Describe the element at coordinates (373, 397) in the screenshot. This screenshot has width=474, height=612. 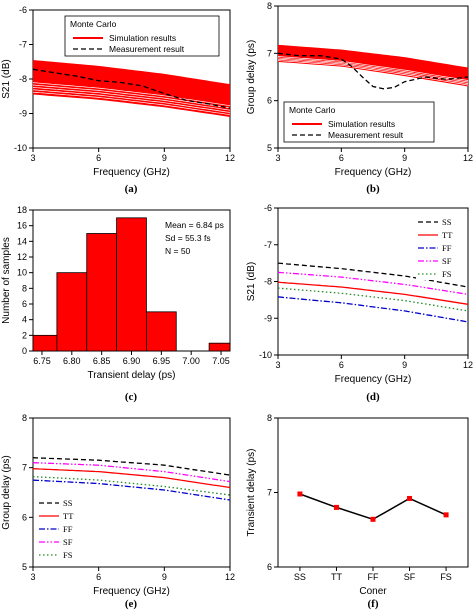
I see `panel-caption: (d)` at that location.